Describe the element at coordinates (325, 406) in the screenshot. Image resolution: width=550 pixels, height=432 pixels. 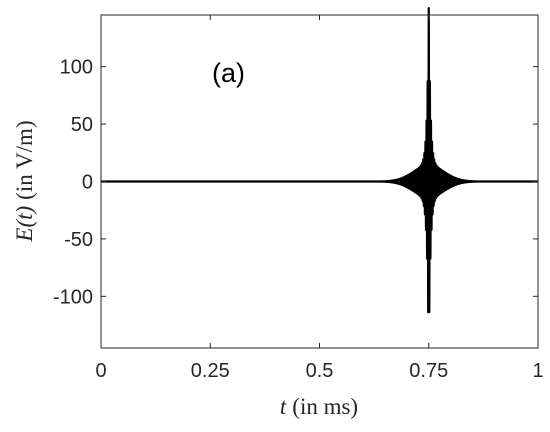
I see `x-axis-unit: (in ms)` at that location.